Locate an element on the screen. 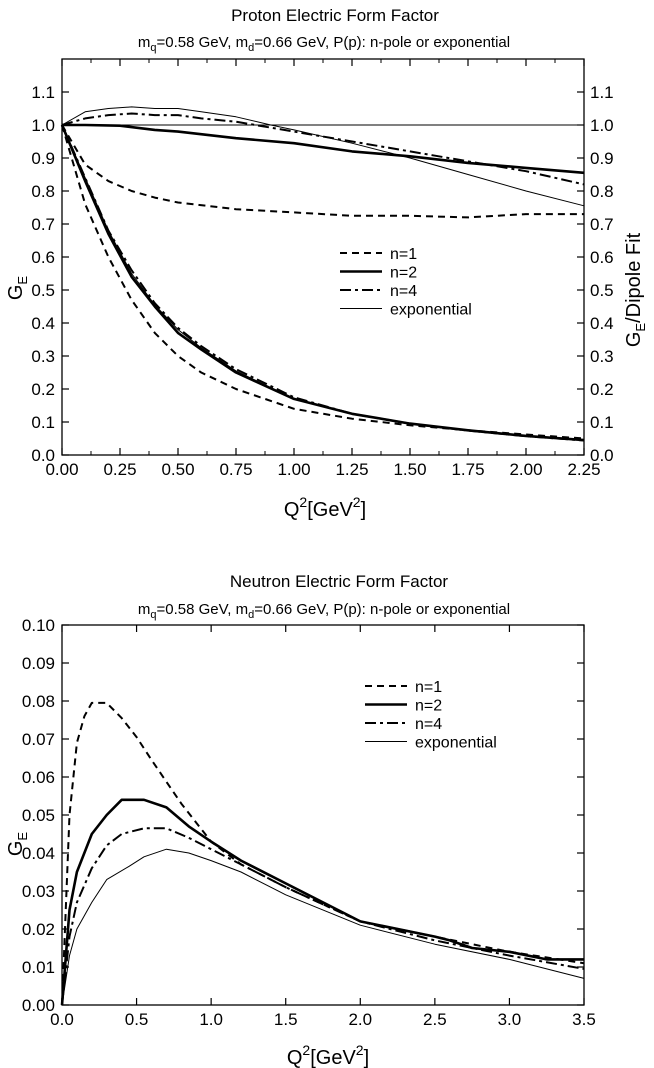 The height and width of the screenshot is (1068, 654). y-tick-label: 0.1 is located at coordinates (43, 422).